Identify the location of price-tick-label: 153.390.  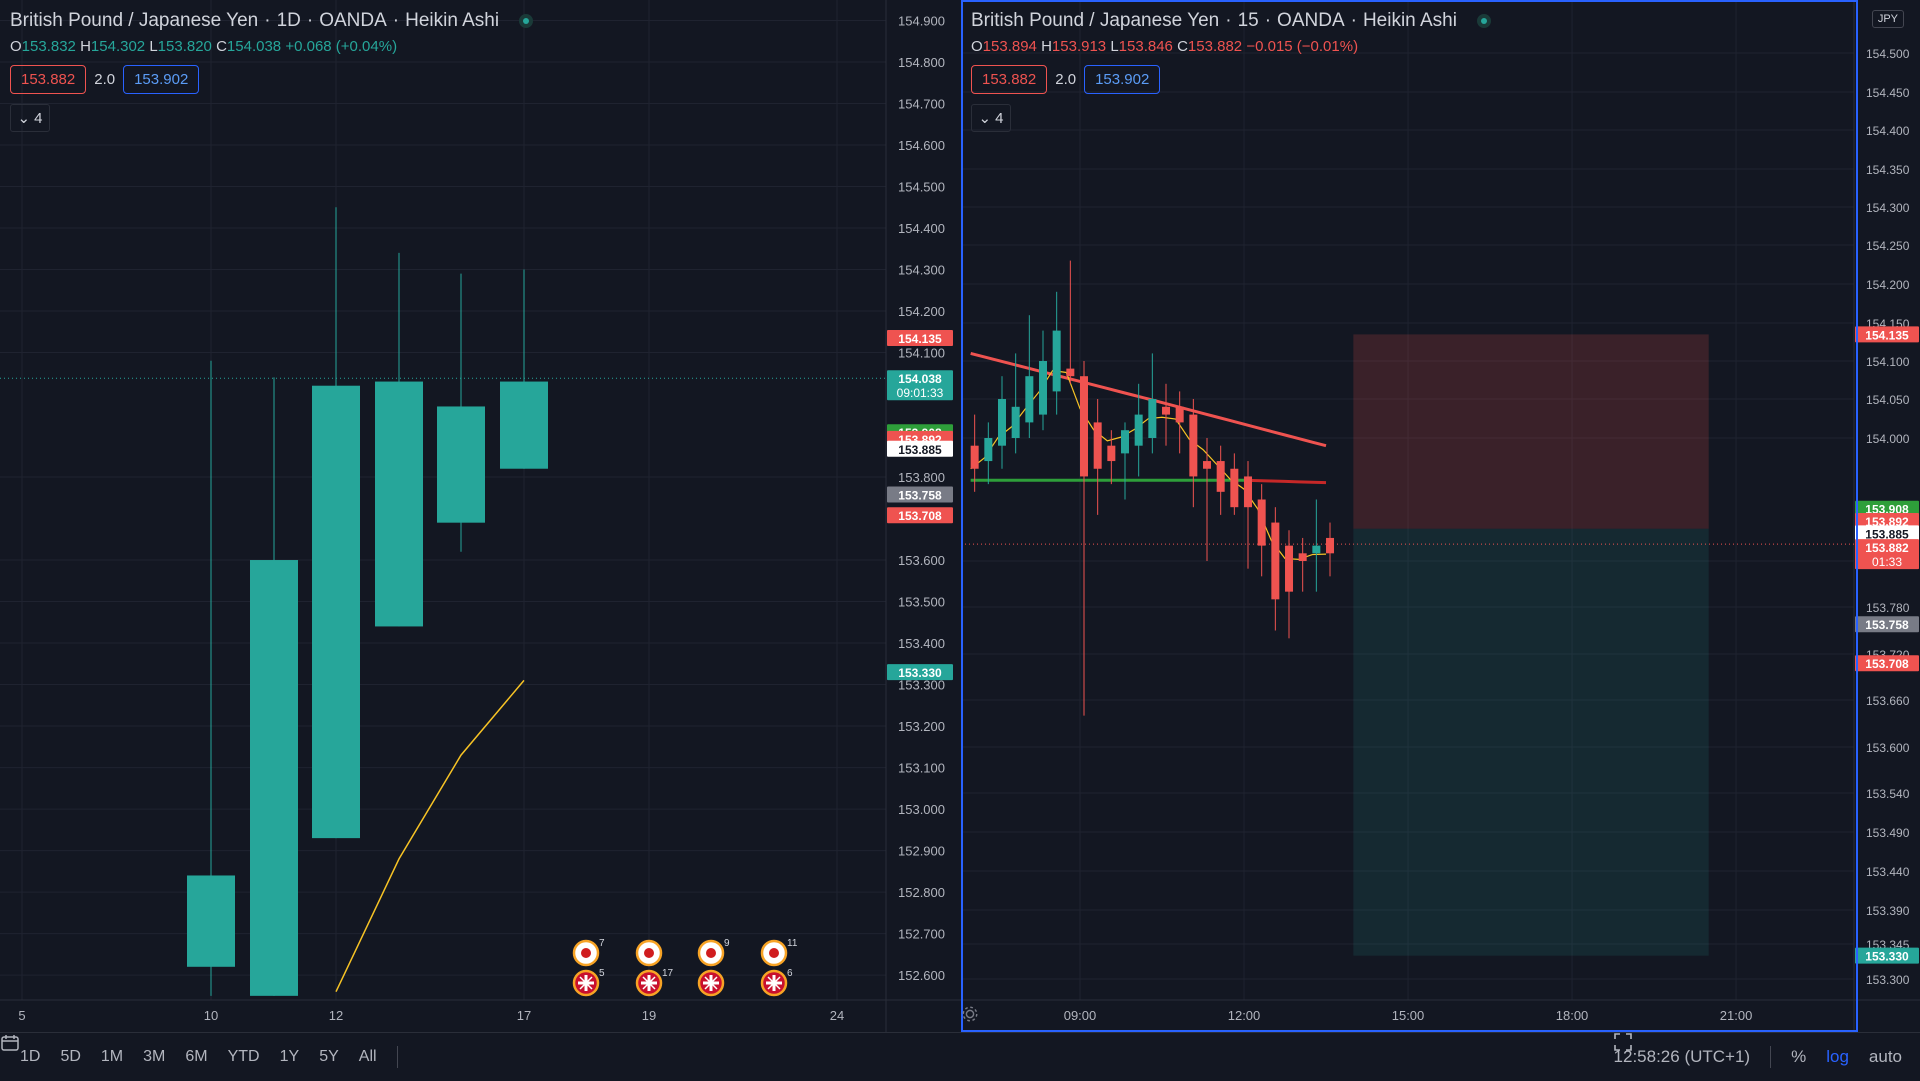
(1888, 911).